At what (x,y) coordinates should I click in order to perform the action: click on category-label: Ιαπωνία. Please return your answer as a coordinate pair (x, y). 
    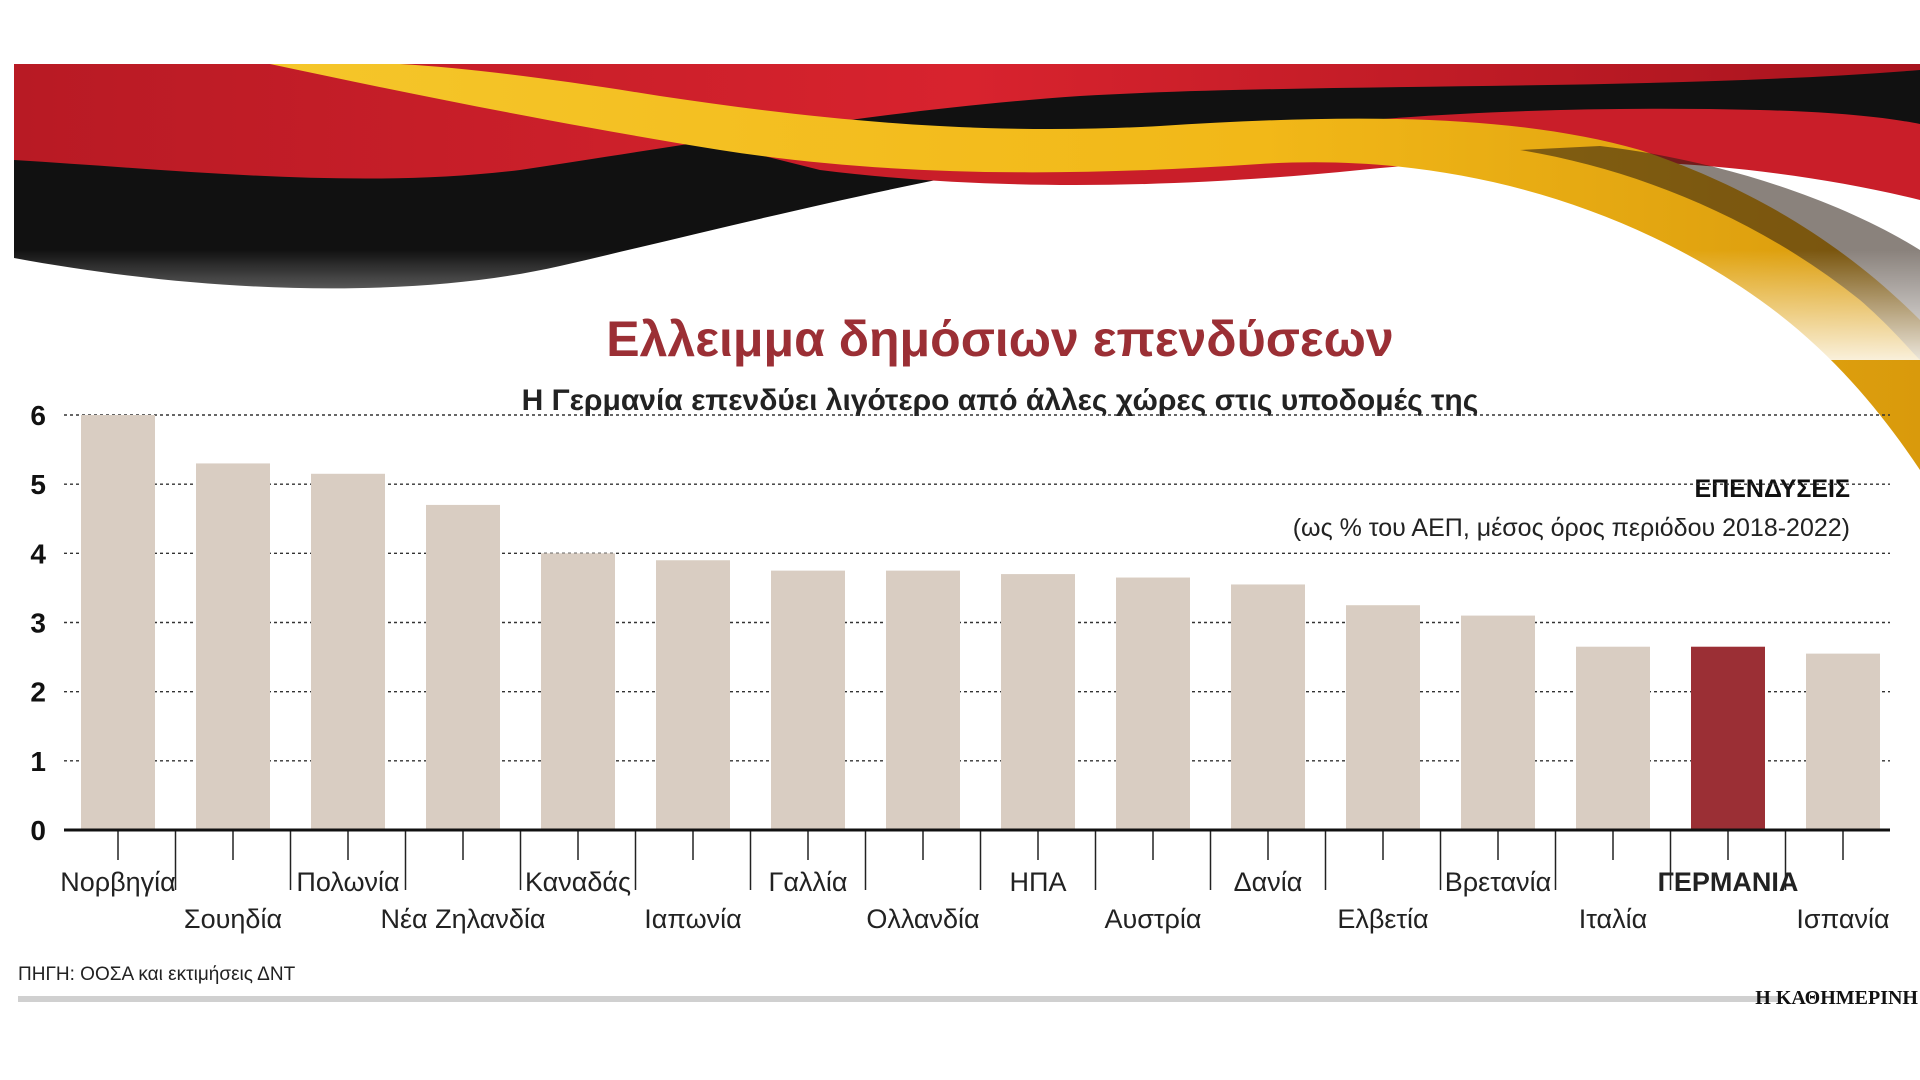
    Looking at the image, I should click on (693, 919).